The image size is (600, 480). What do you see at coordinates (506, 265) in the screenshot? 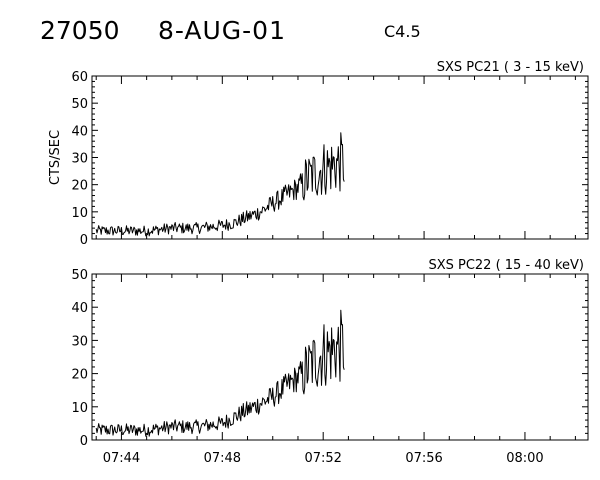
I see `panel-title: SXS PC22 ( 15 - 40 keV)` at bounding box center [506, 265].